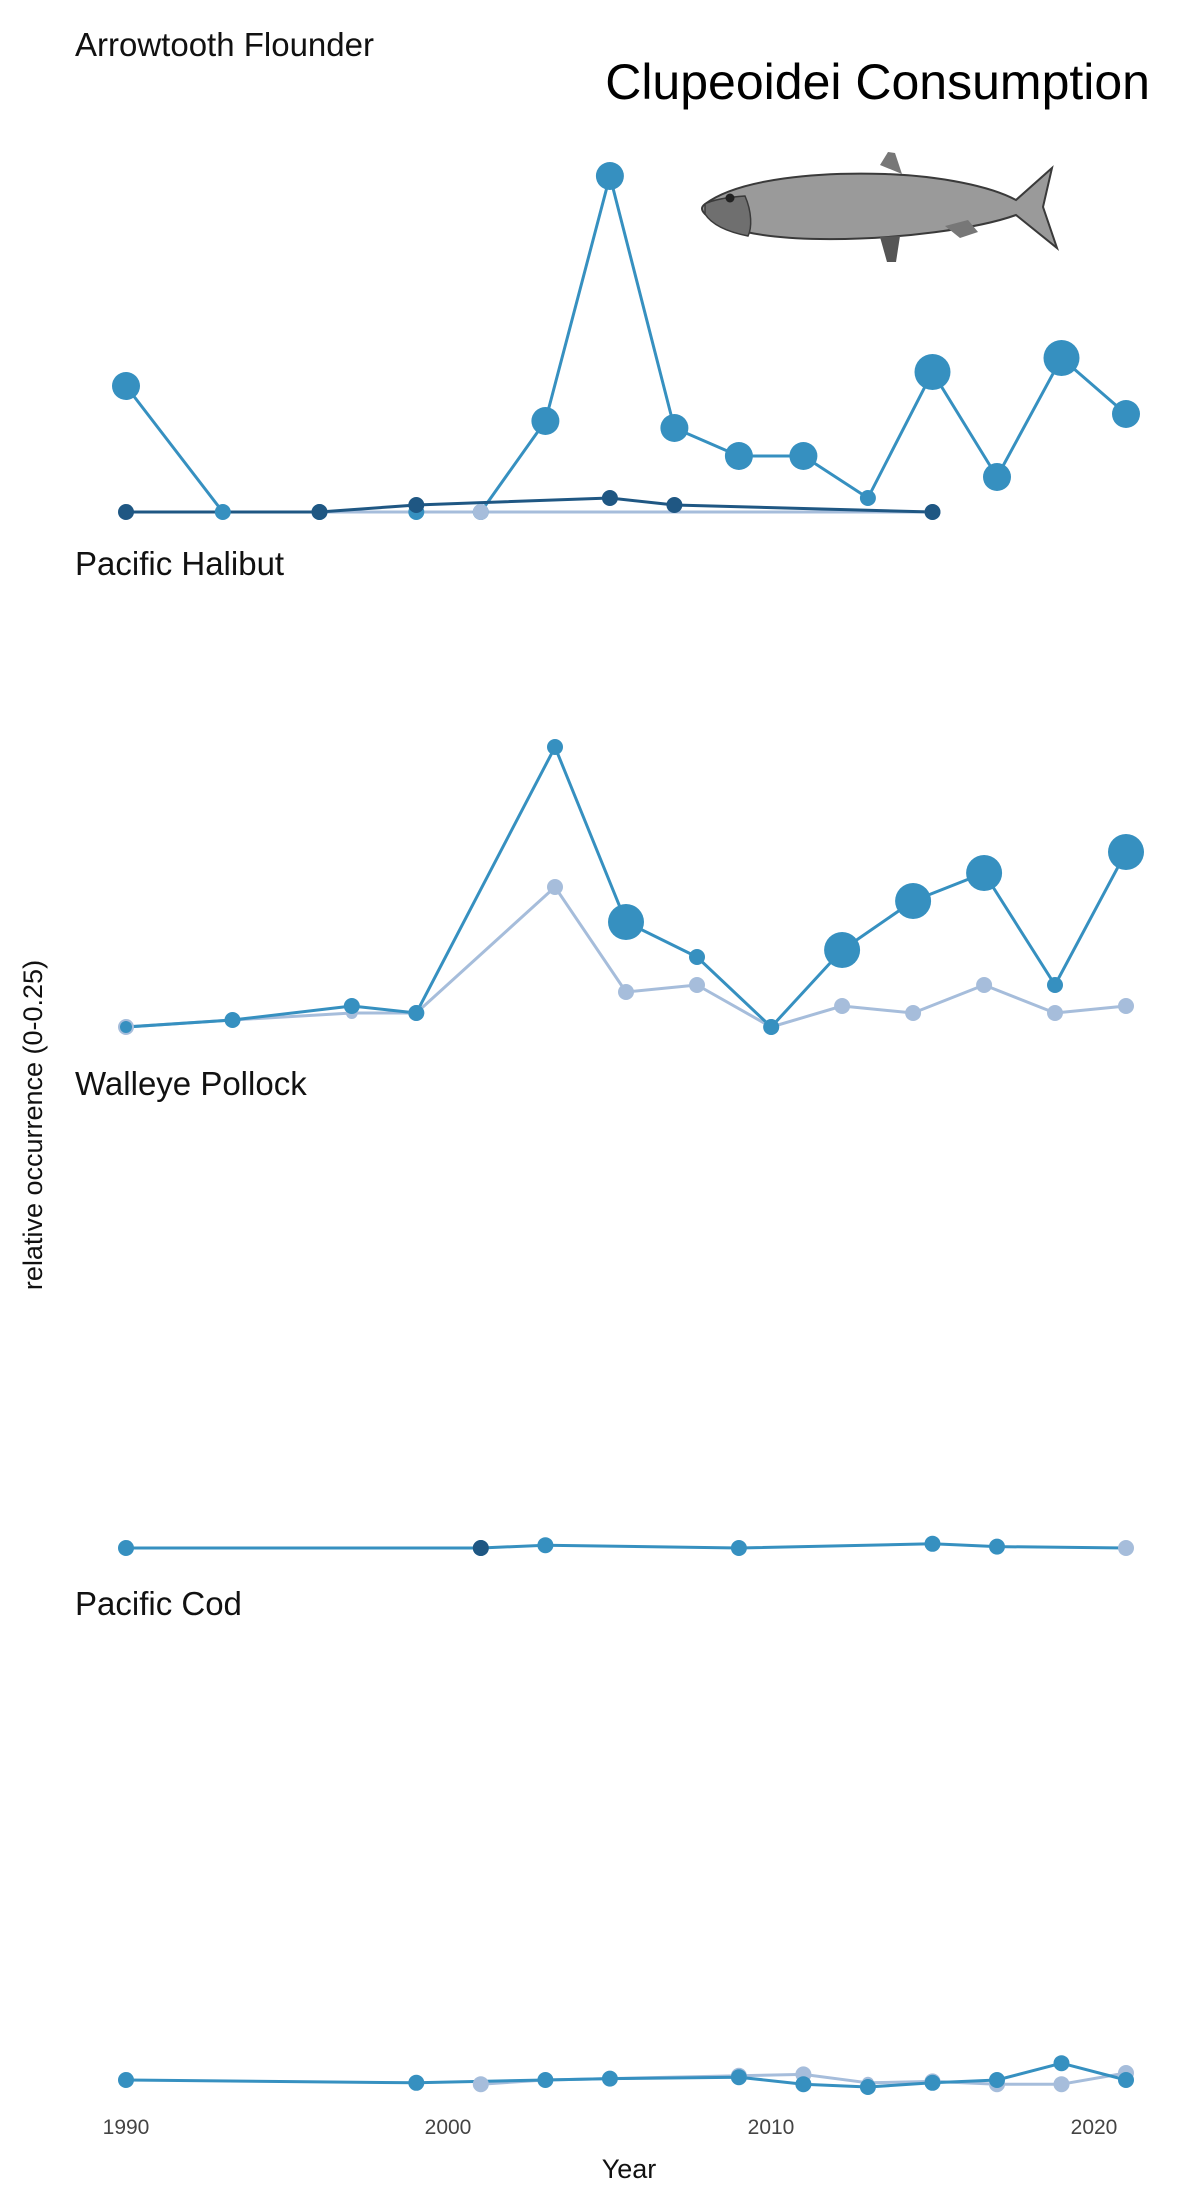 The width and height of the screenshot is (1200, 2200). What do you see at coordinates (771, 2127) in the screenshot?
I see `x-tick-label: 2010` at bounding box center [771, 2127].